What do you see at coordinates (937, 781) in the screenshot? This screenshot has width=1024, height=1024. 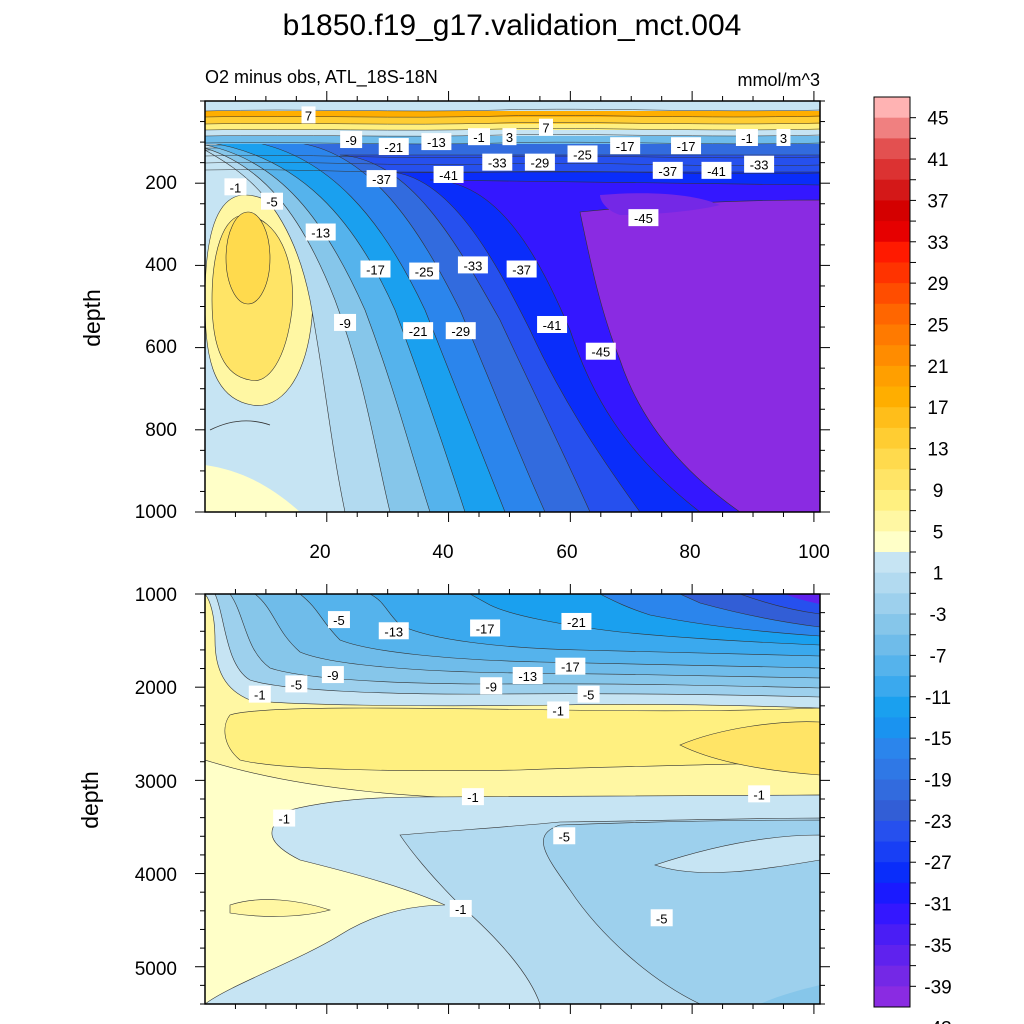 I see `colorbar-label: -19` at bounding box center [937, 781].